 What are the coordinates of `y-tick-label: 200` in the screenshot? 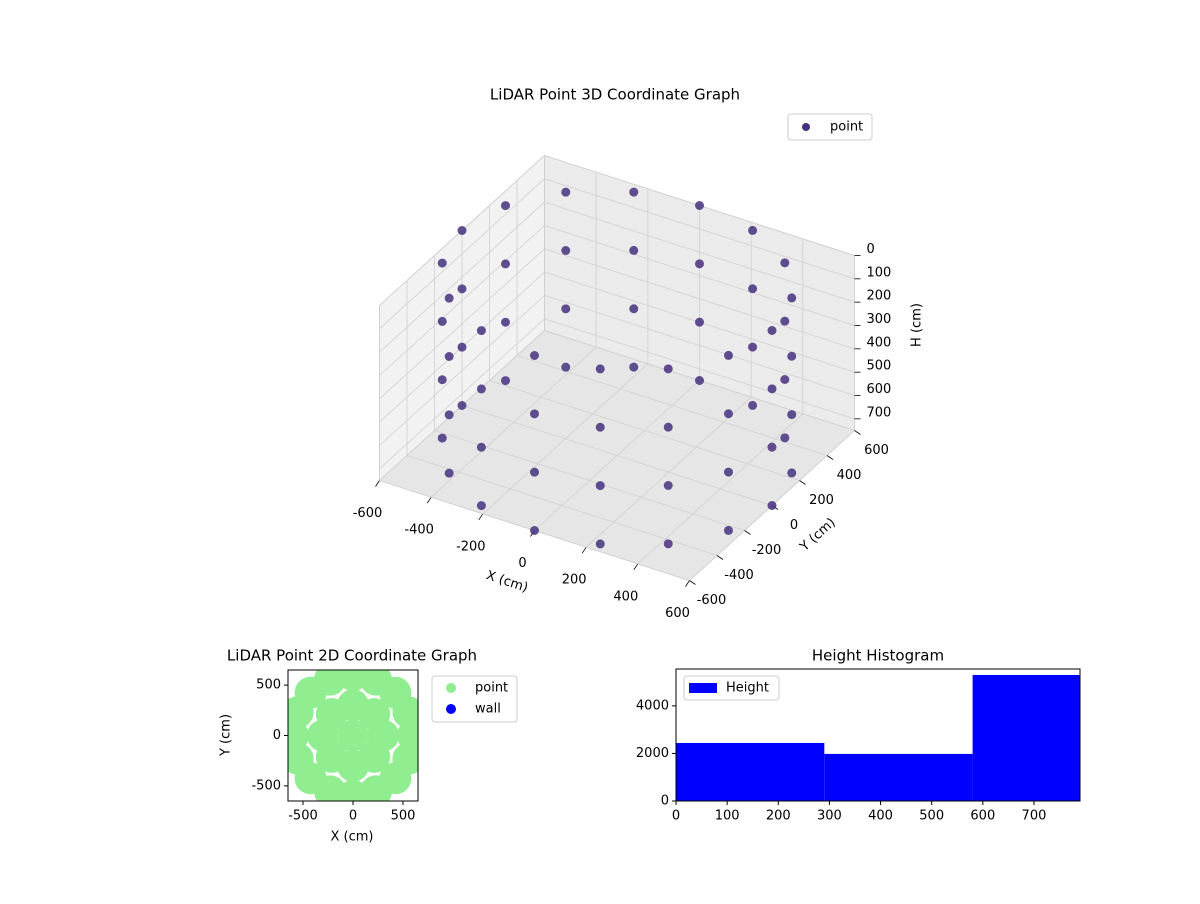 It's located at (821, 500).